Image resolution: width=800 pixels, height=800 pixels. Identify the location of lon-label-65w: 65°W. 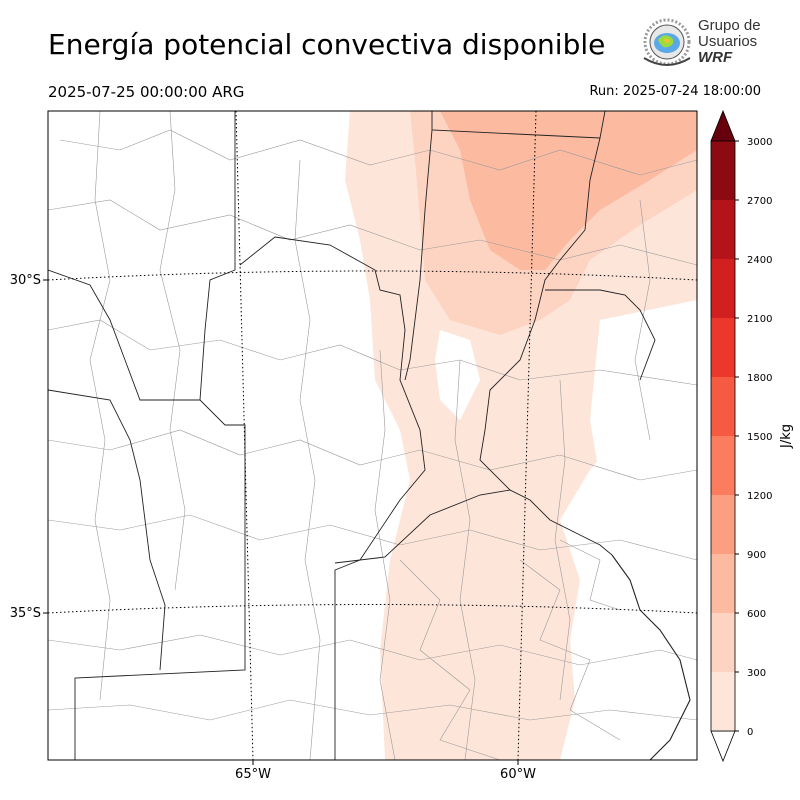
(253, 774).